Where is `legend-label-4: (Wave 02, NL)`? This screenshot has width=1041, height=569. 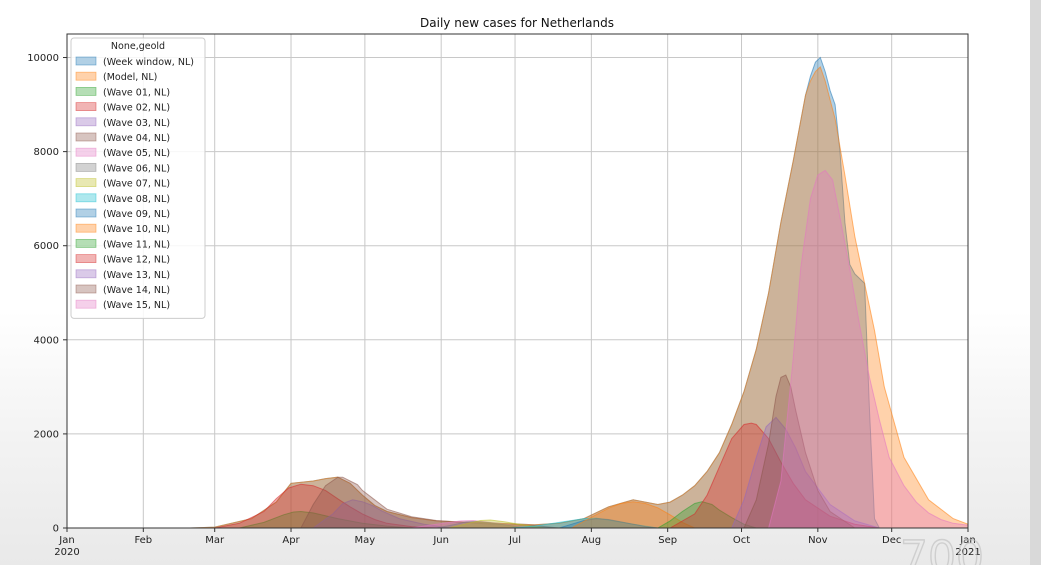
legend-label-4: (Wave 02, NL) is located at coordinates (136, 108).